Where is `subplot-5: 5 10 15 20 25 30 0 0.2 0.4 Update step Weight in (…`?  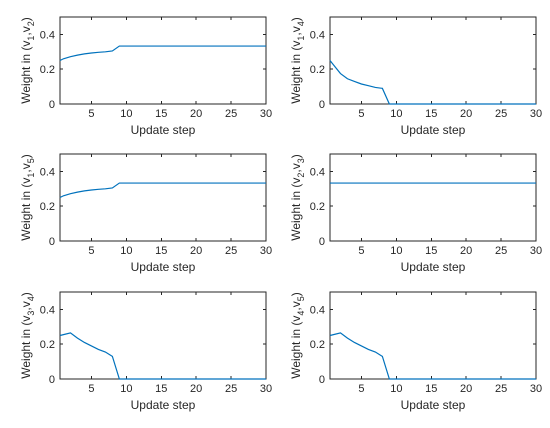 subplot-5: 5 10 15 20 25 30 0 0.2 0.4 Update step Weight in (… is located at coordinates (145, 351).